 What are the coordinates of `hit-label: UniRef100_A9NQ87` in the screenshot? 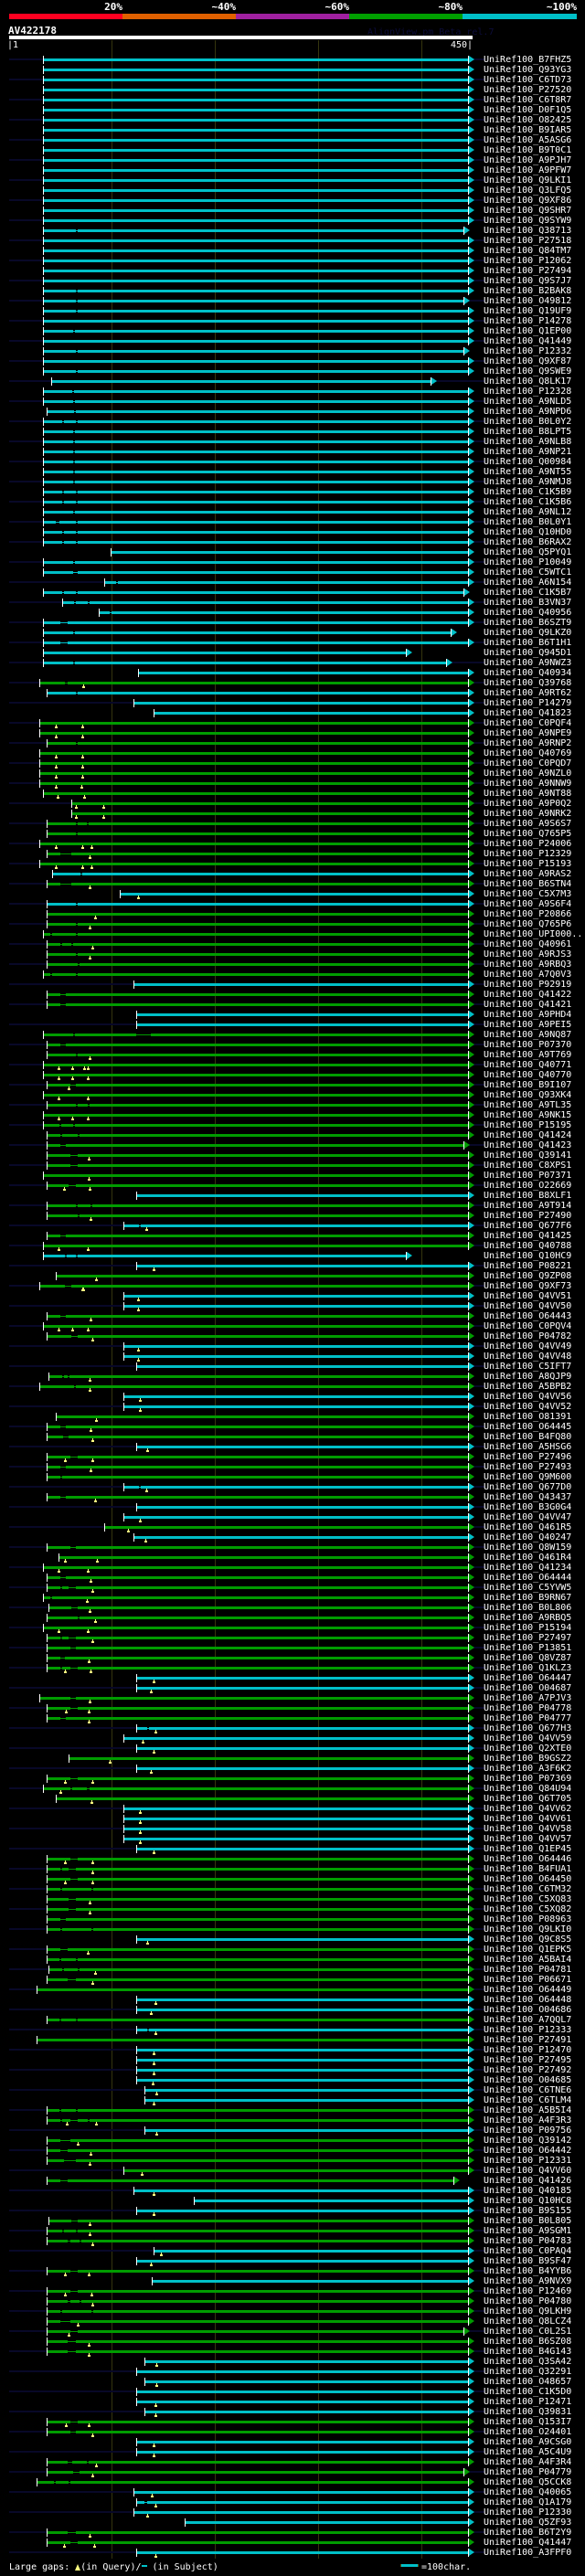 It's located at (528, 1035).